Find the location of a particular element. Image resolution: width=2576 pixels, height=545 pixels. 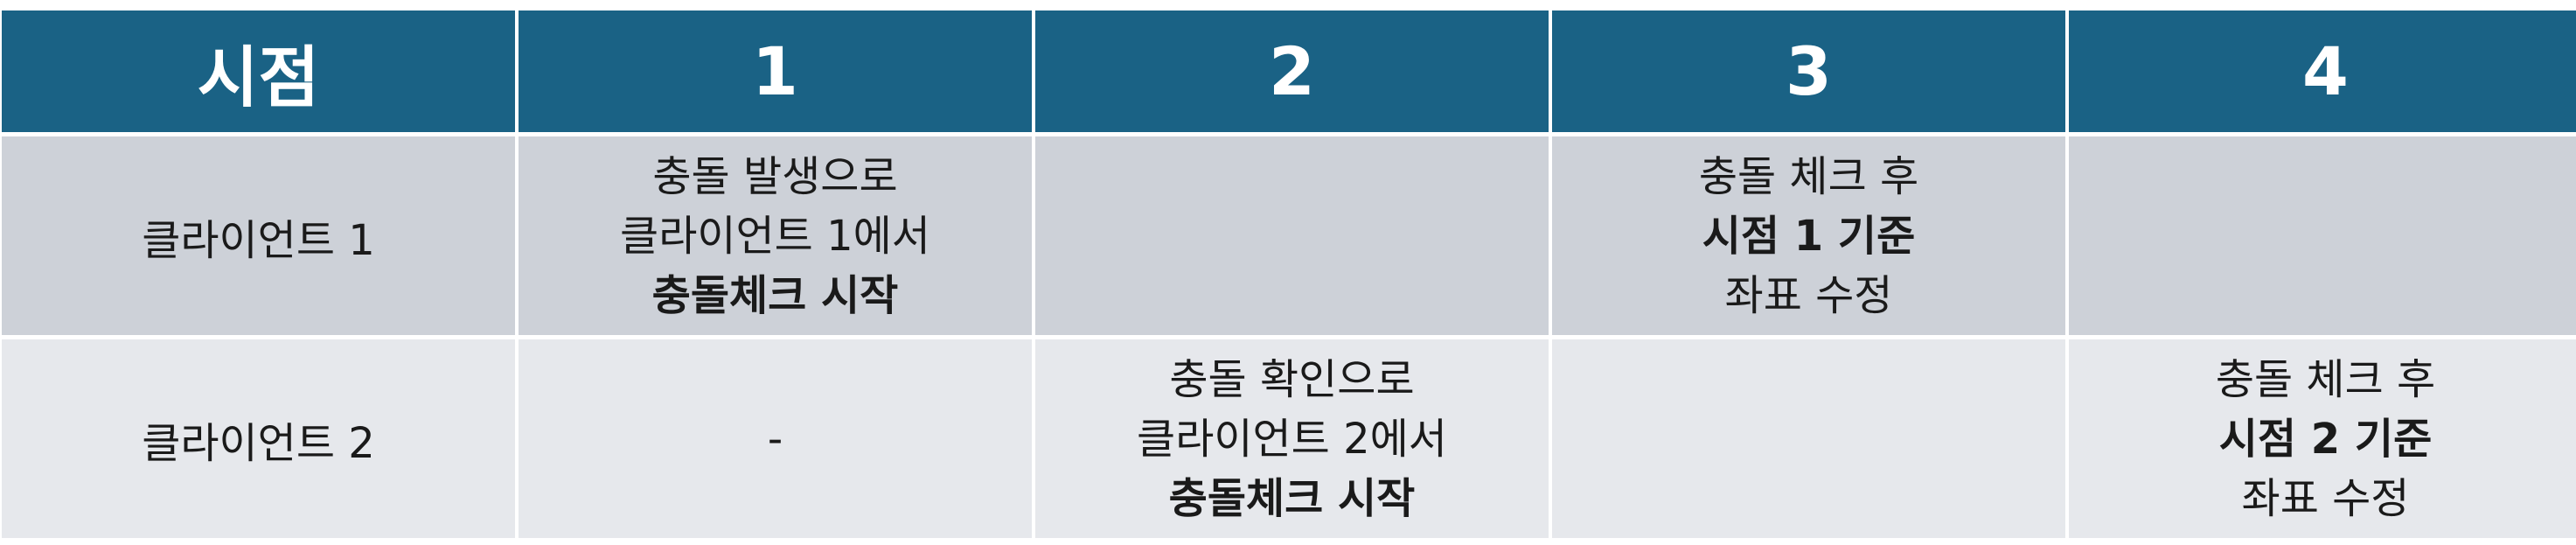

header-cell-2: 2 is located at coordinates (1292, 71).